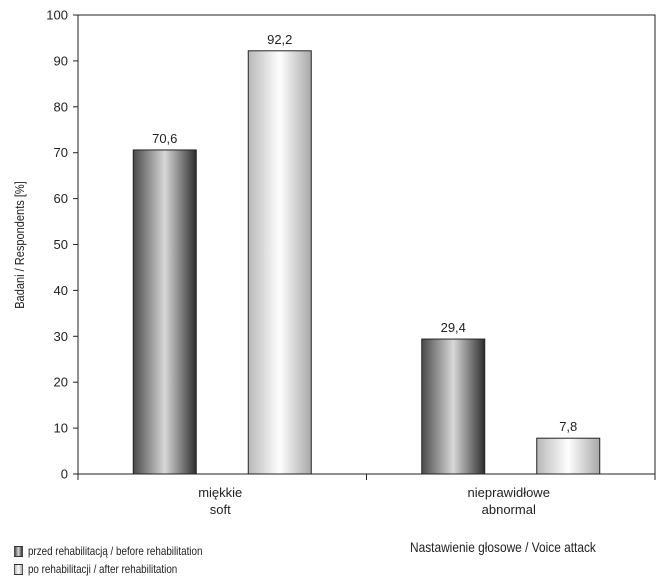 The height and width of the screenshot is (581, 657). What do you see at coordinates (453, 327) in the screenshot?
I see `bar-value-label: 29,4` at bounding box center [453, 327].